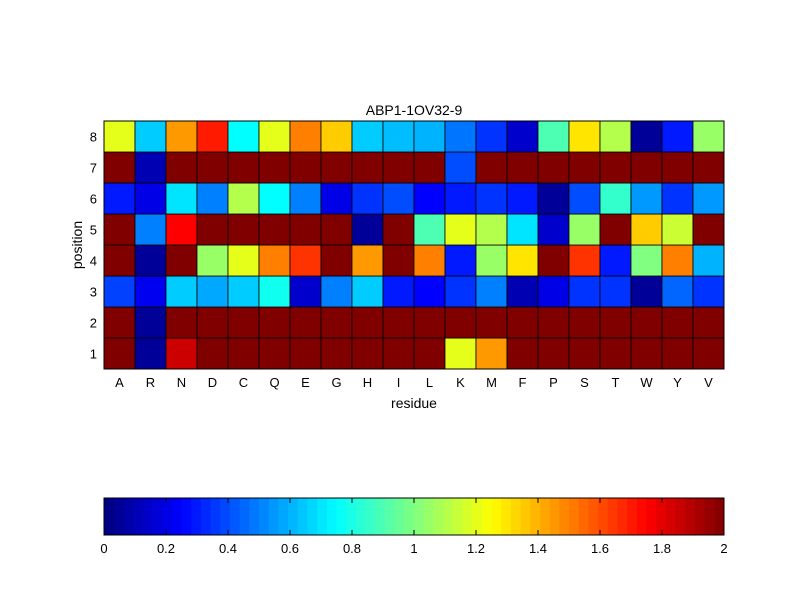 This screenshot has height=600, width=800. Describe the element at coordinates (93, 168) in the screenshot. I see `y-tick-label: 7` at that location.